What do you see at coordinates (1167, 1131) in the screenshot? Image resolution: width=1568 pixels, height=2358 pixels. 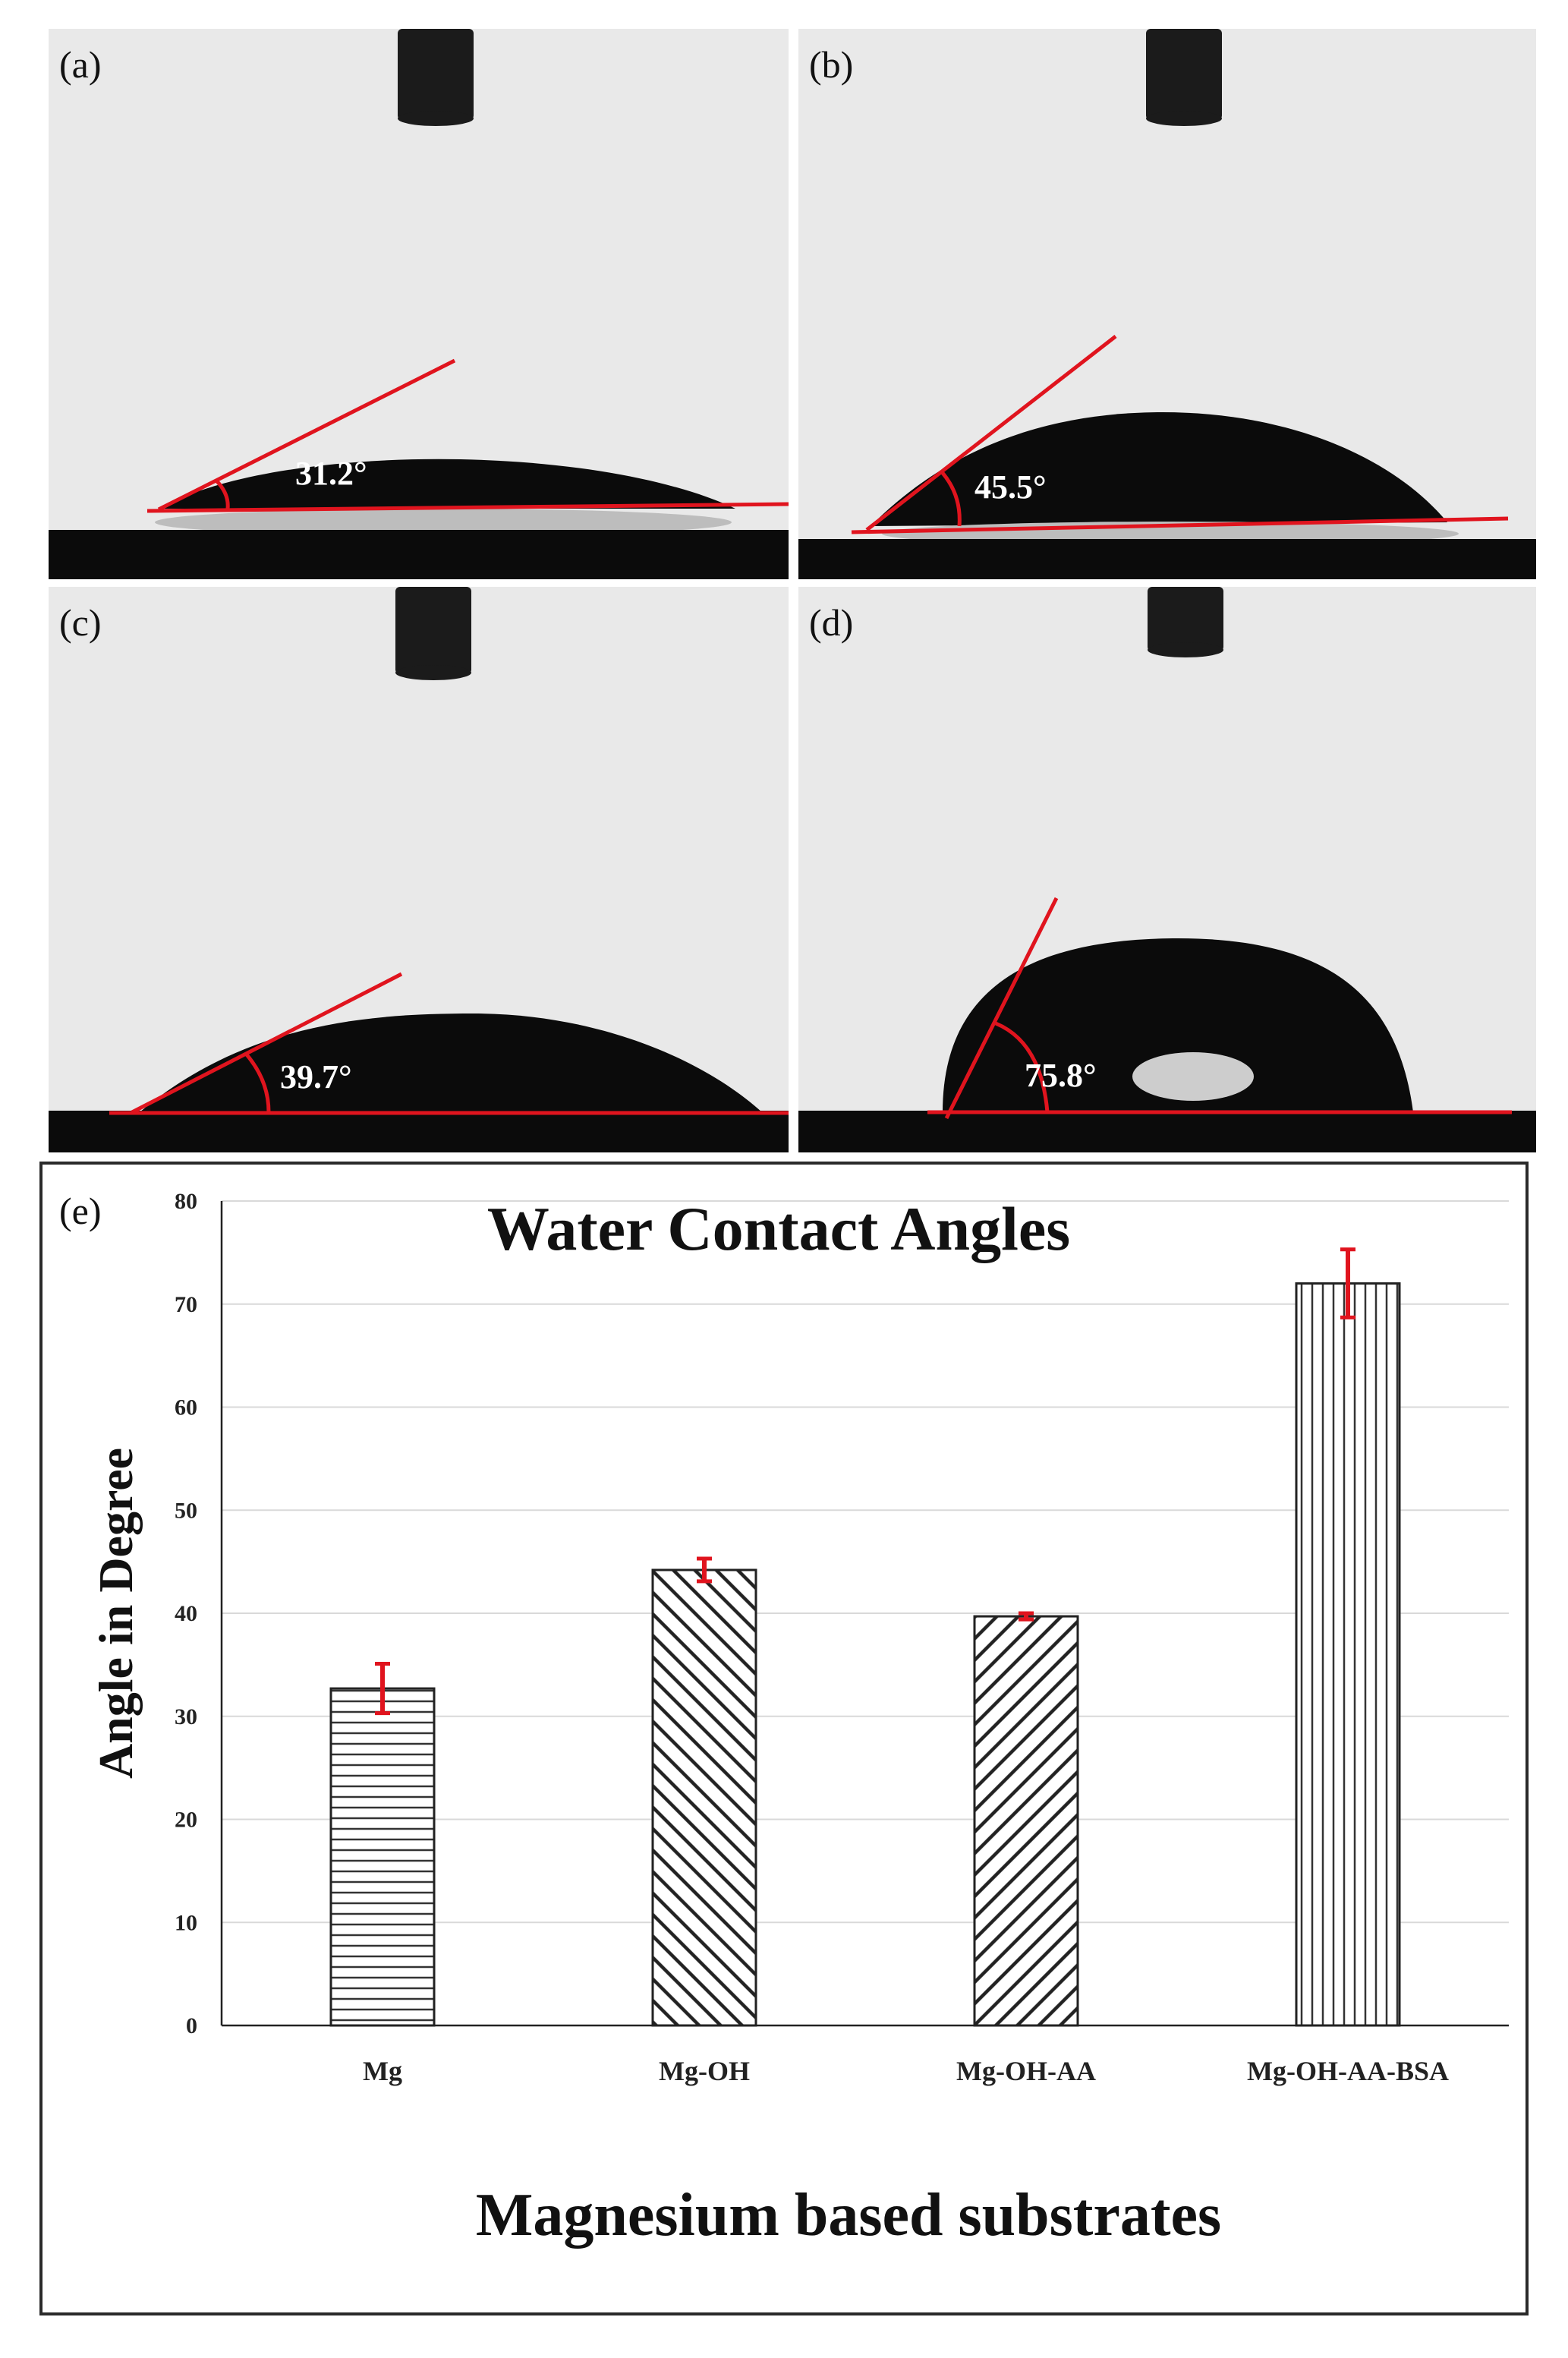 I see `substrate-d` at bounding box center [1167, 1131].